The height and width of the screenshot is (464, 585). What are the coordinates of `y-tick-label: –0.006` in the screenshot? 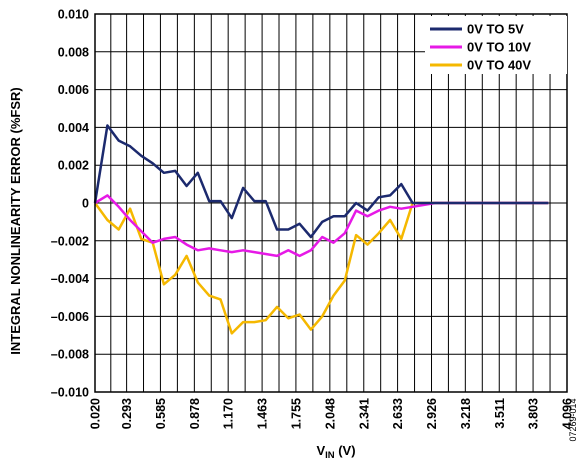 It's located at (70, 317).